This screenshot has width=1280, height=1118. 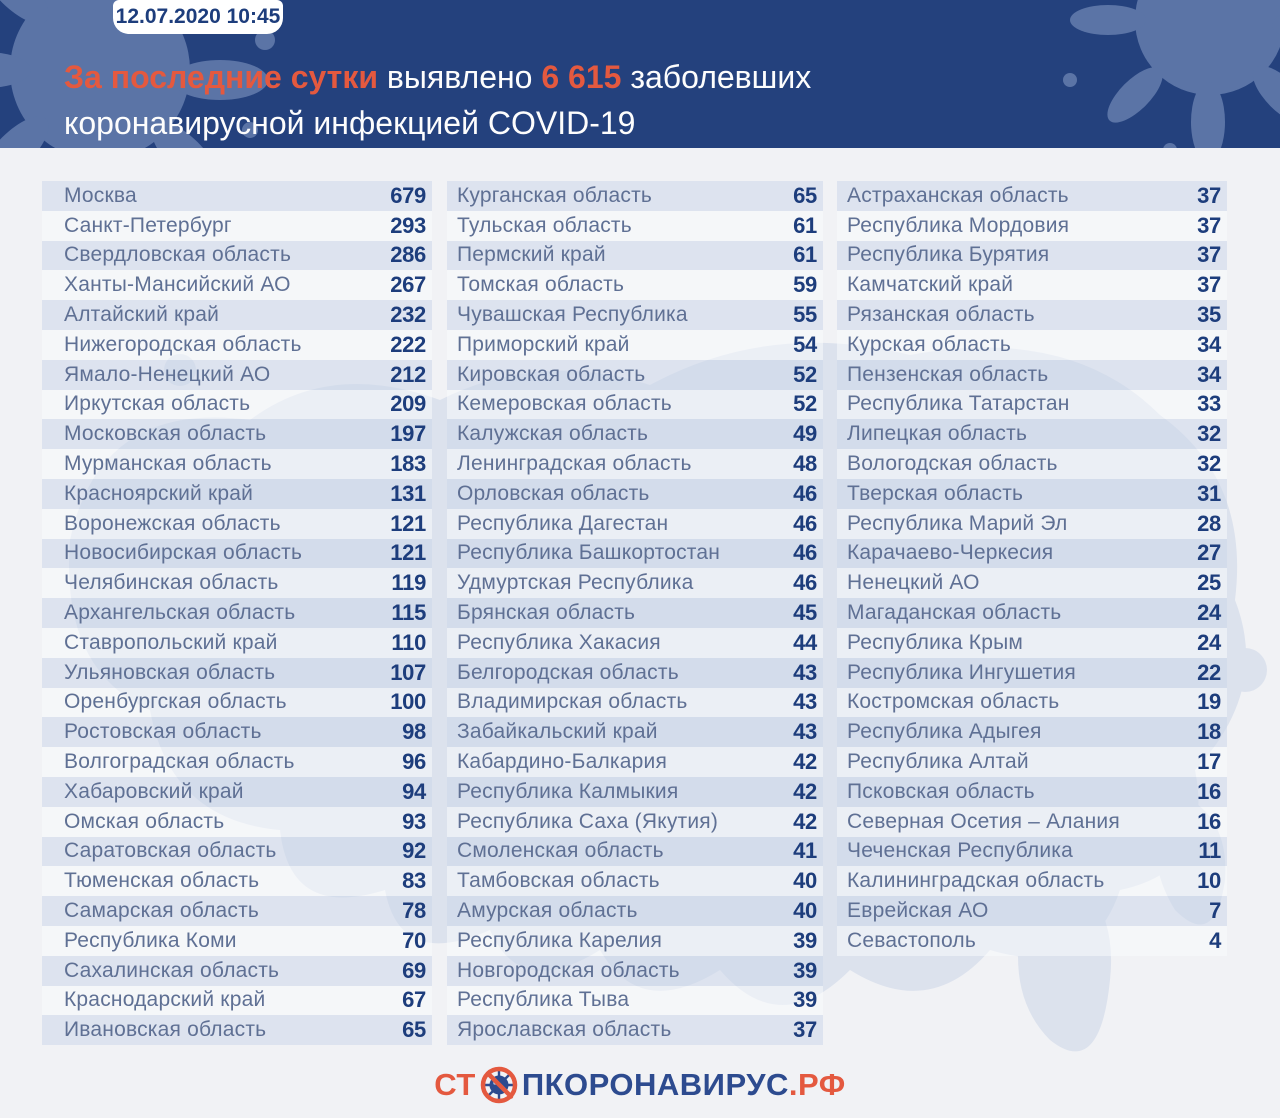 I want to click on region-name: Астраханская область, so click(x=958, y=195).